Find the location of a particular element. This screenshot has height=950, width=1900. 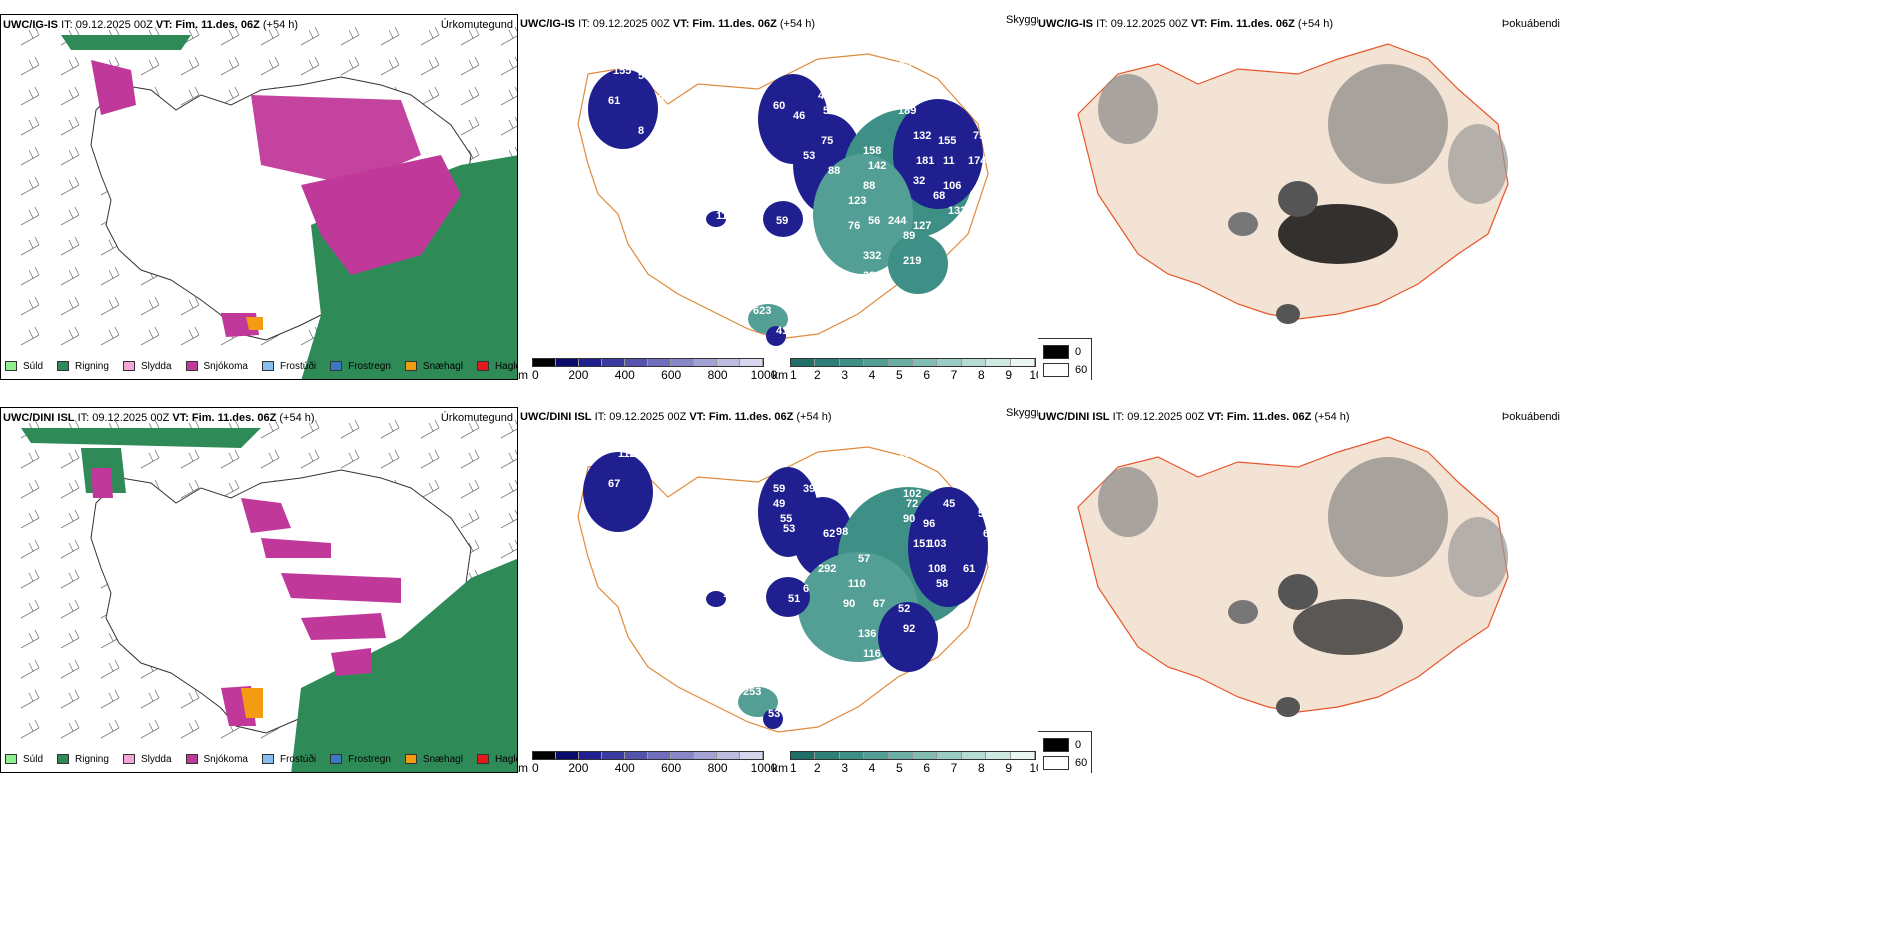

precip-legend-item: Súld is located at coordinates (24, 366).